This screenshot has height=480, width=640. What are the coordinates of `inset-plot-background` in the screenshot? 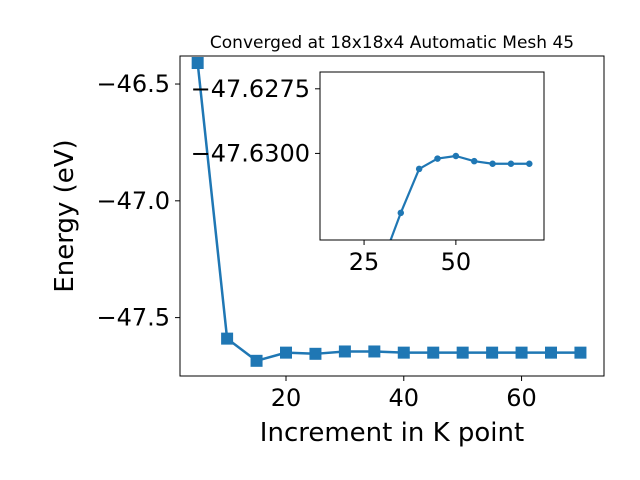 It's located at (432, 156).